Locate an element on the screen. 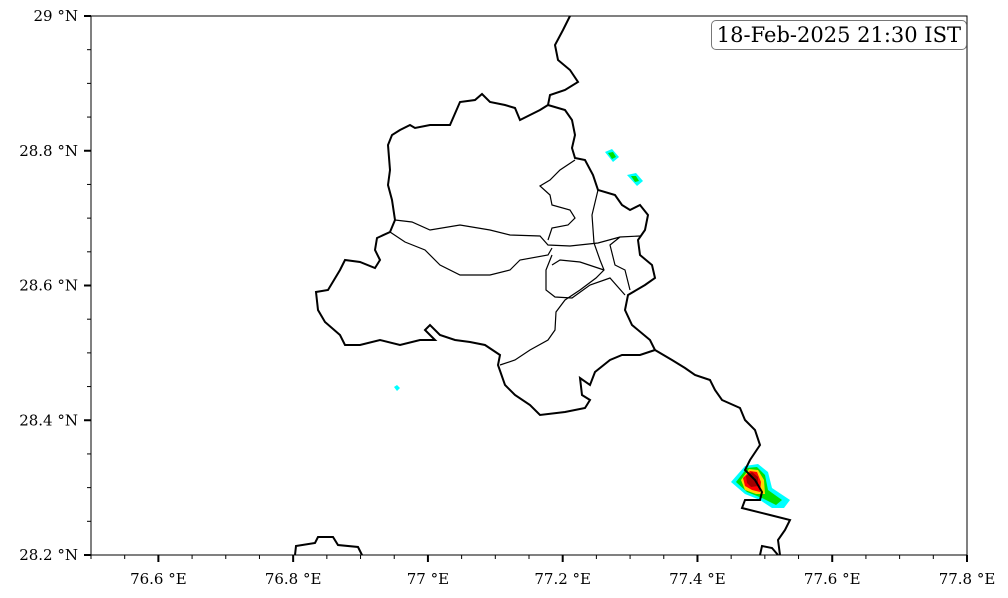  x-tick-label: 76.6 °E is located at coordinates (158, 579).